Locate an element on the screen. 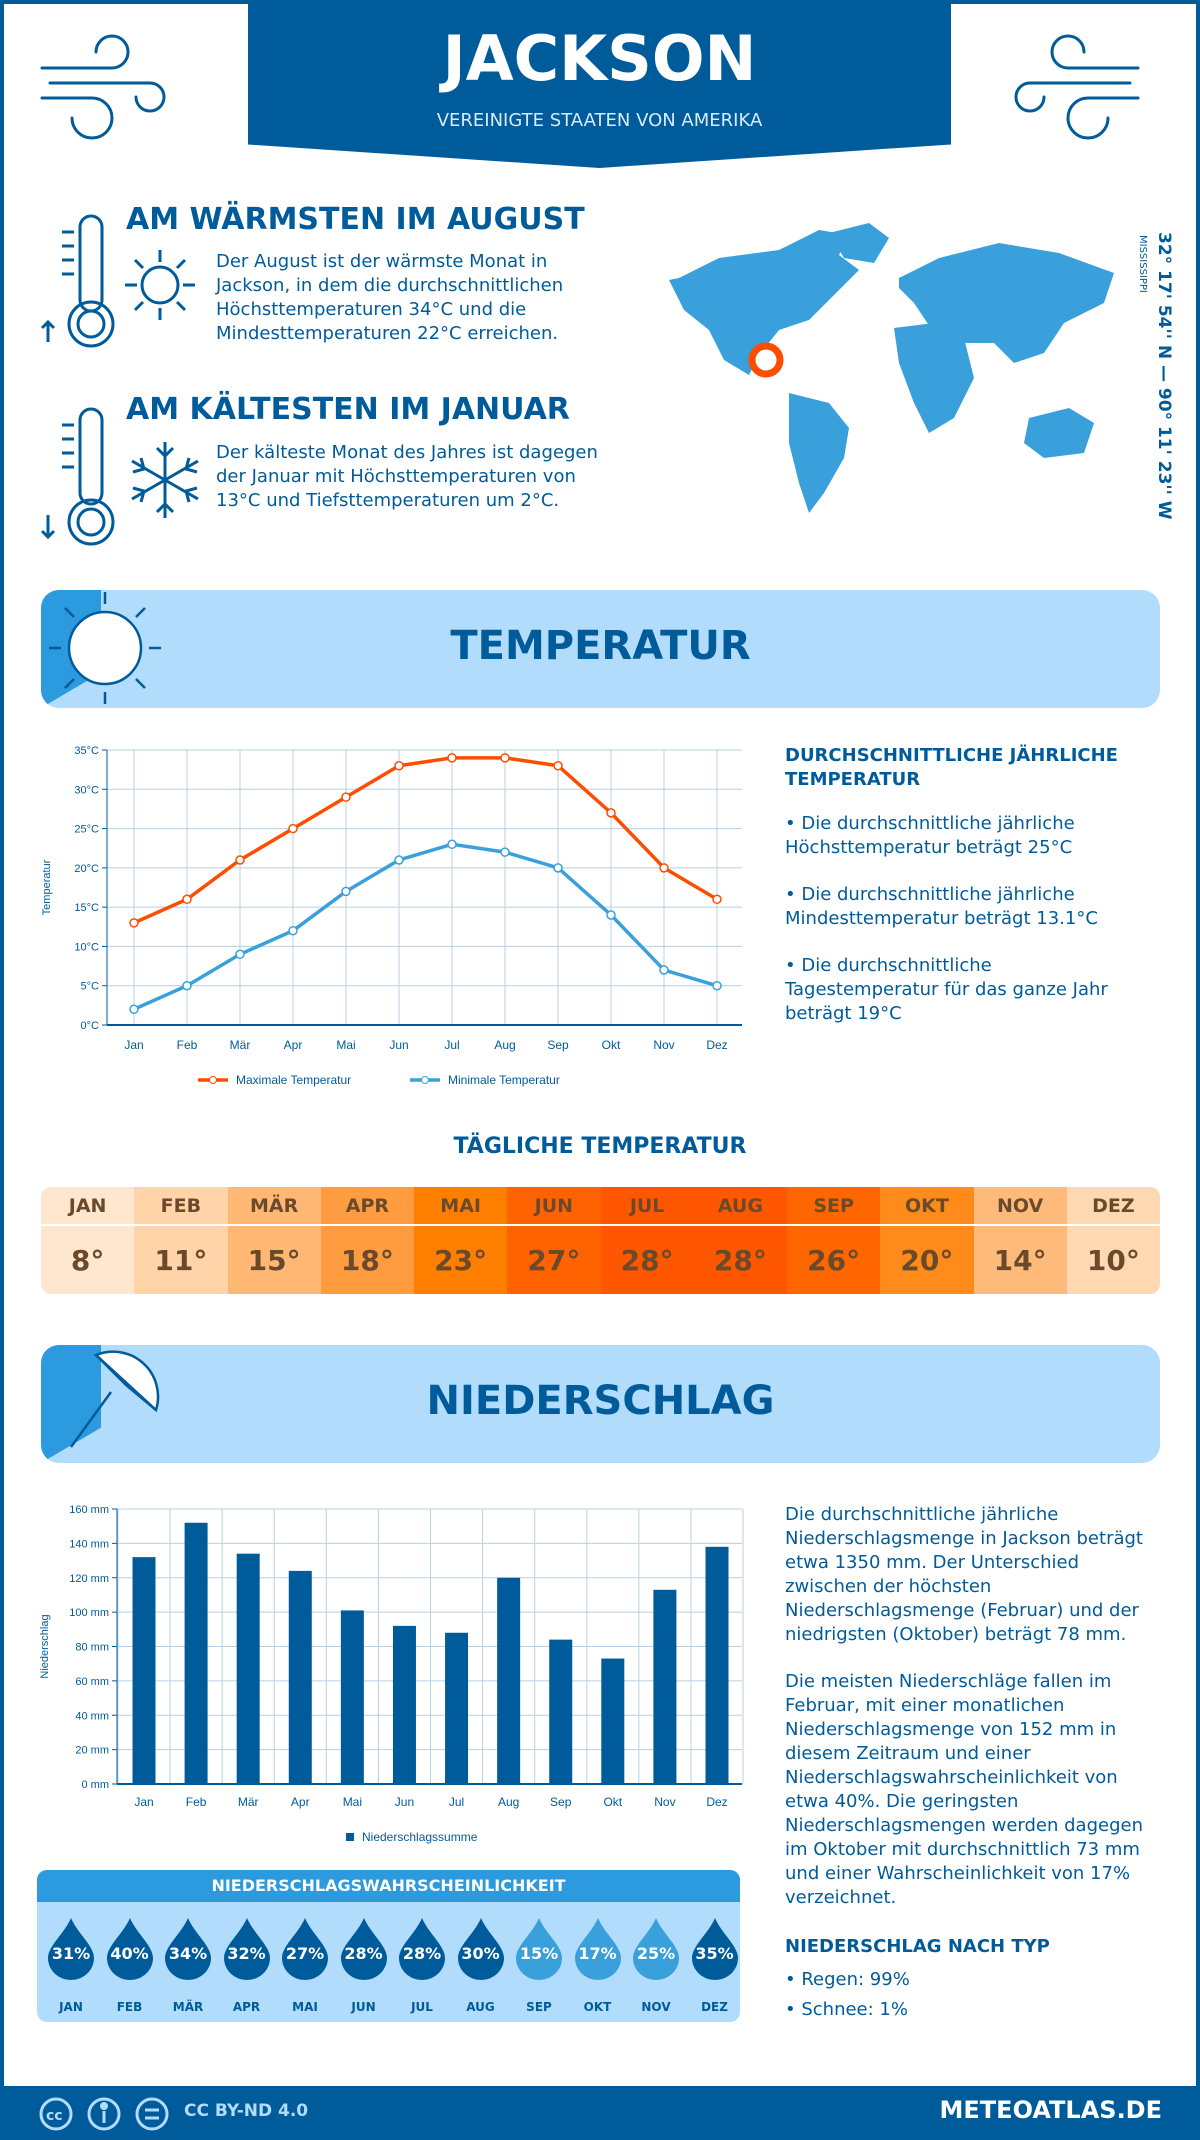 The width and height of the screenshot is (1200, 2140). y-tick-label: 60 mm is located at coordinates (92, 1682).